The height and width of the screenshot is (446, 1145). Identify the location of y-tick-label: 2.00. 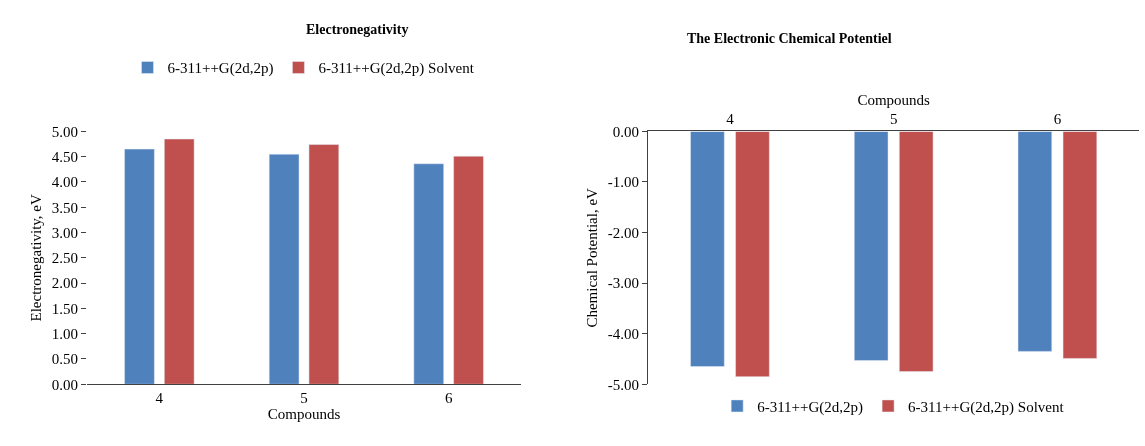
(65, 283).